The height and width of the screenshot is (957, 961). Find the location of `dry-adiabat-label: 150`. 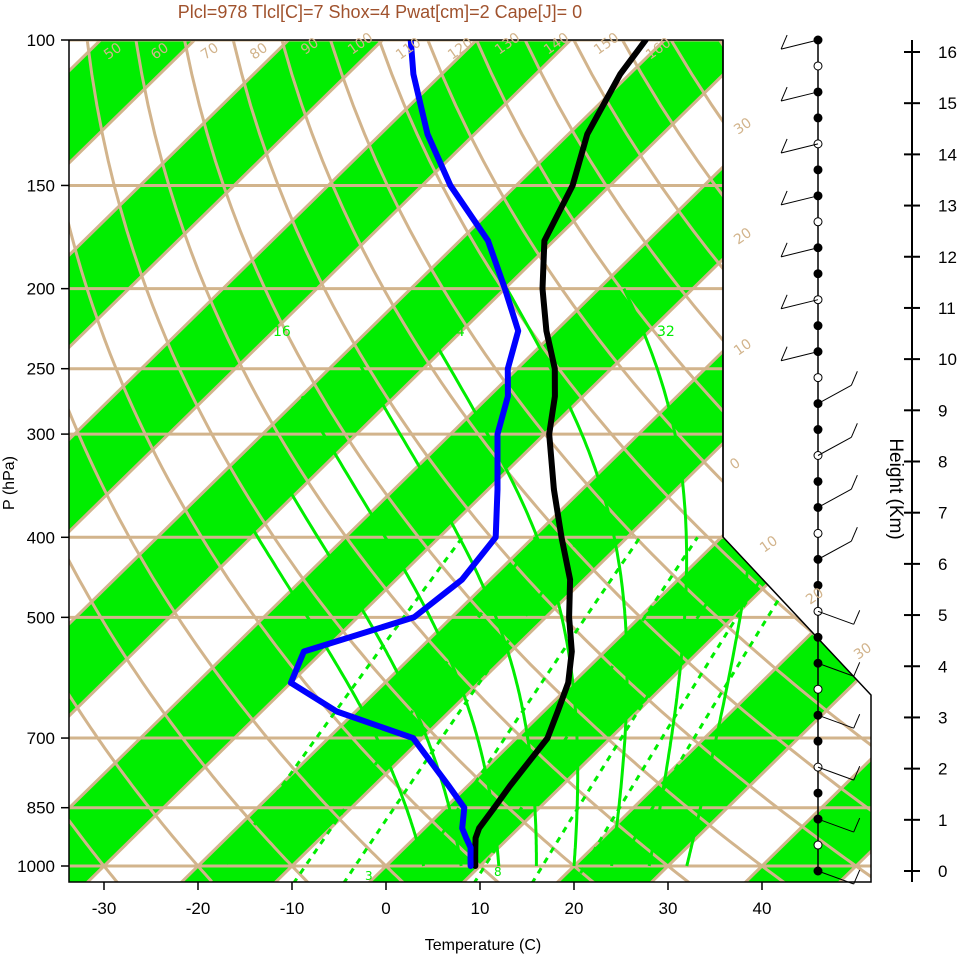

dry-adiabat-label: 150 is located at coordinates (606, 44).